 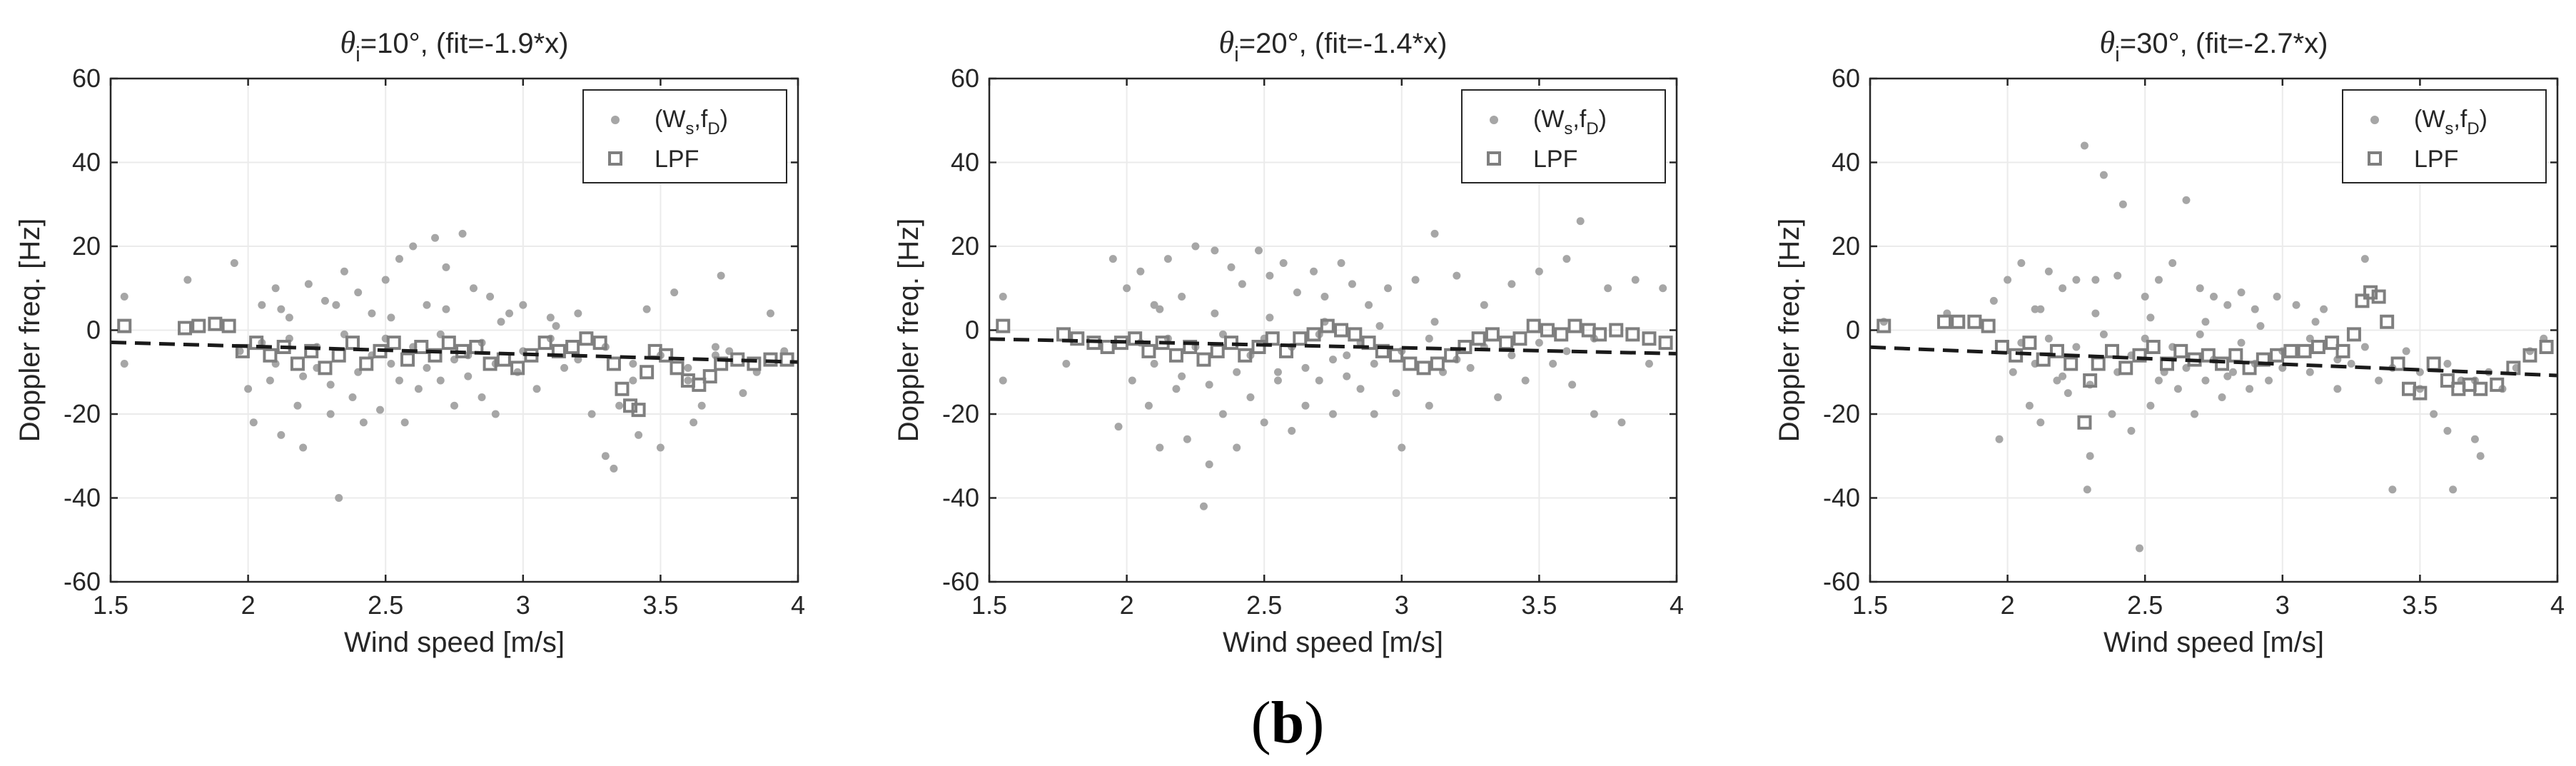 I want to click on legend-label-part: (W, so click(x=2429, y=119).